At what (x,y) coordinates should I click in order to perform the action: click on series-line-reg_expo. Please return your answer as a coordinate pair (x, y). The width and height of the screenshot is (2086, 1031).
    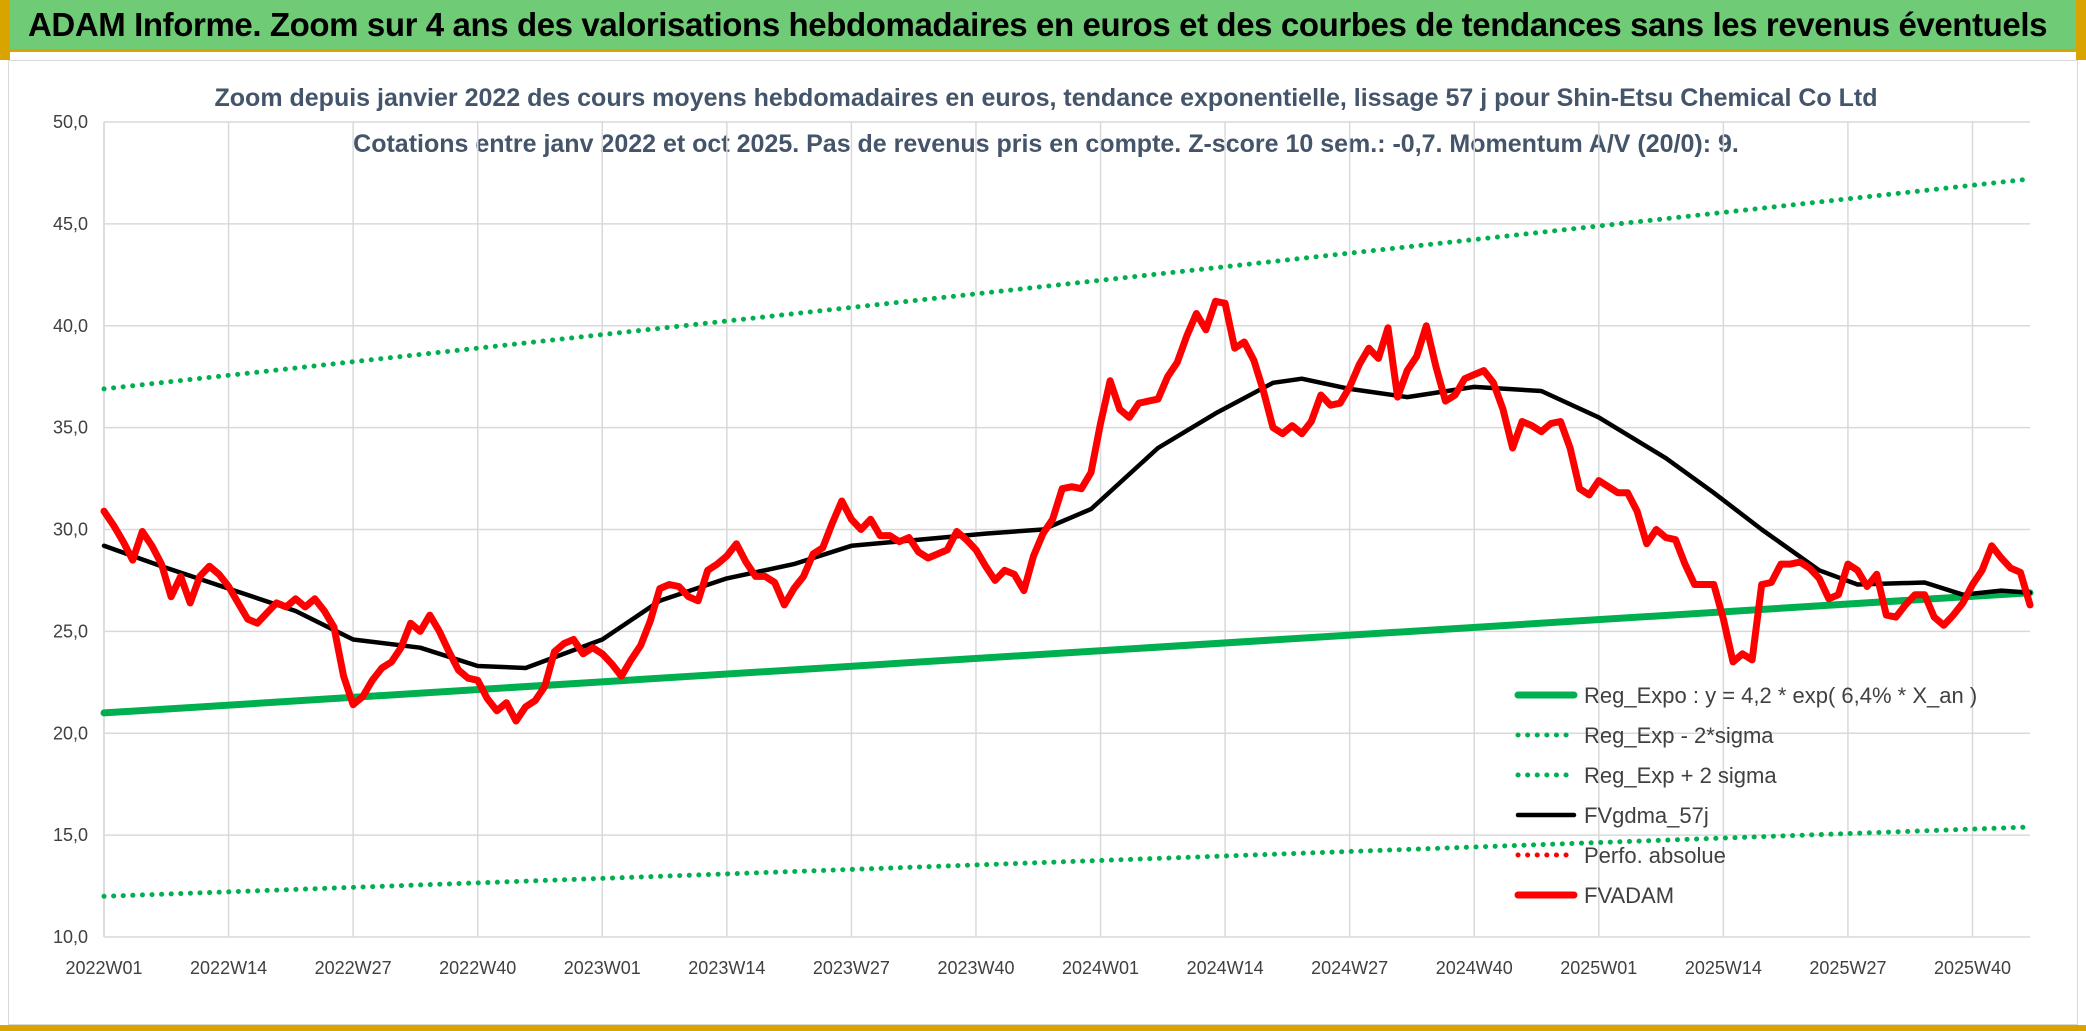
    Looking at the image, I should click on (1067, 653).